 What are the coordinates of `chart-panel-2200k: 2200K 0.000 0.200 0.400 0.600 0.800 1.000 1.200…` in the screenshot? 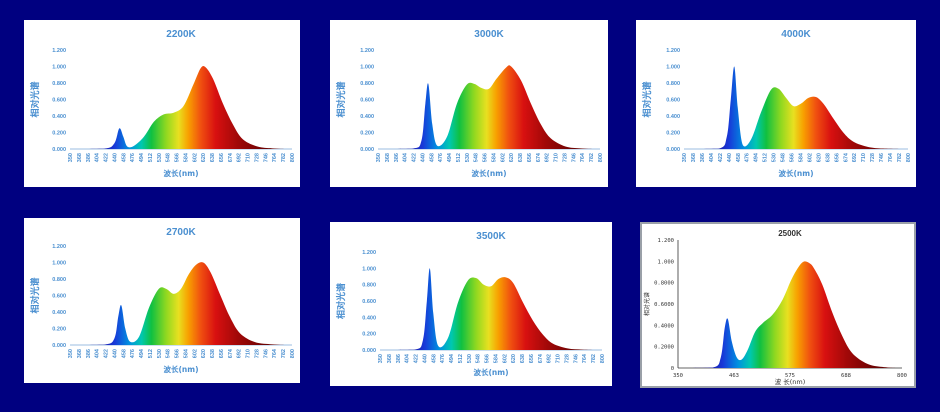 It's located at (162, 103).